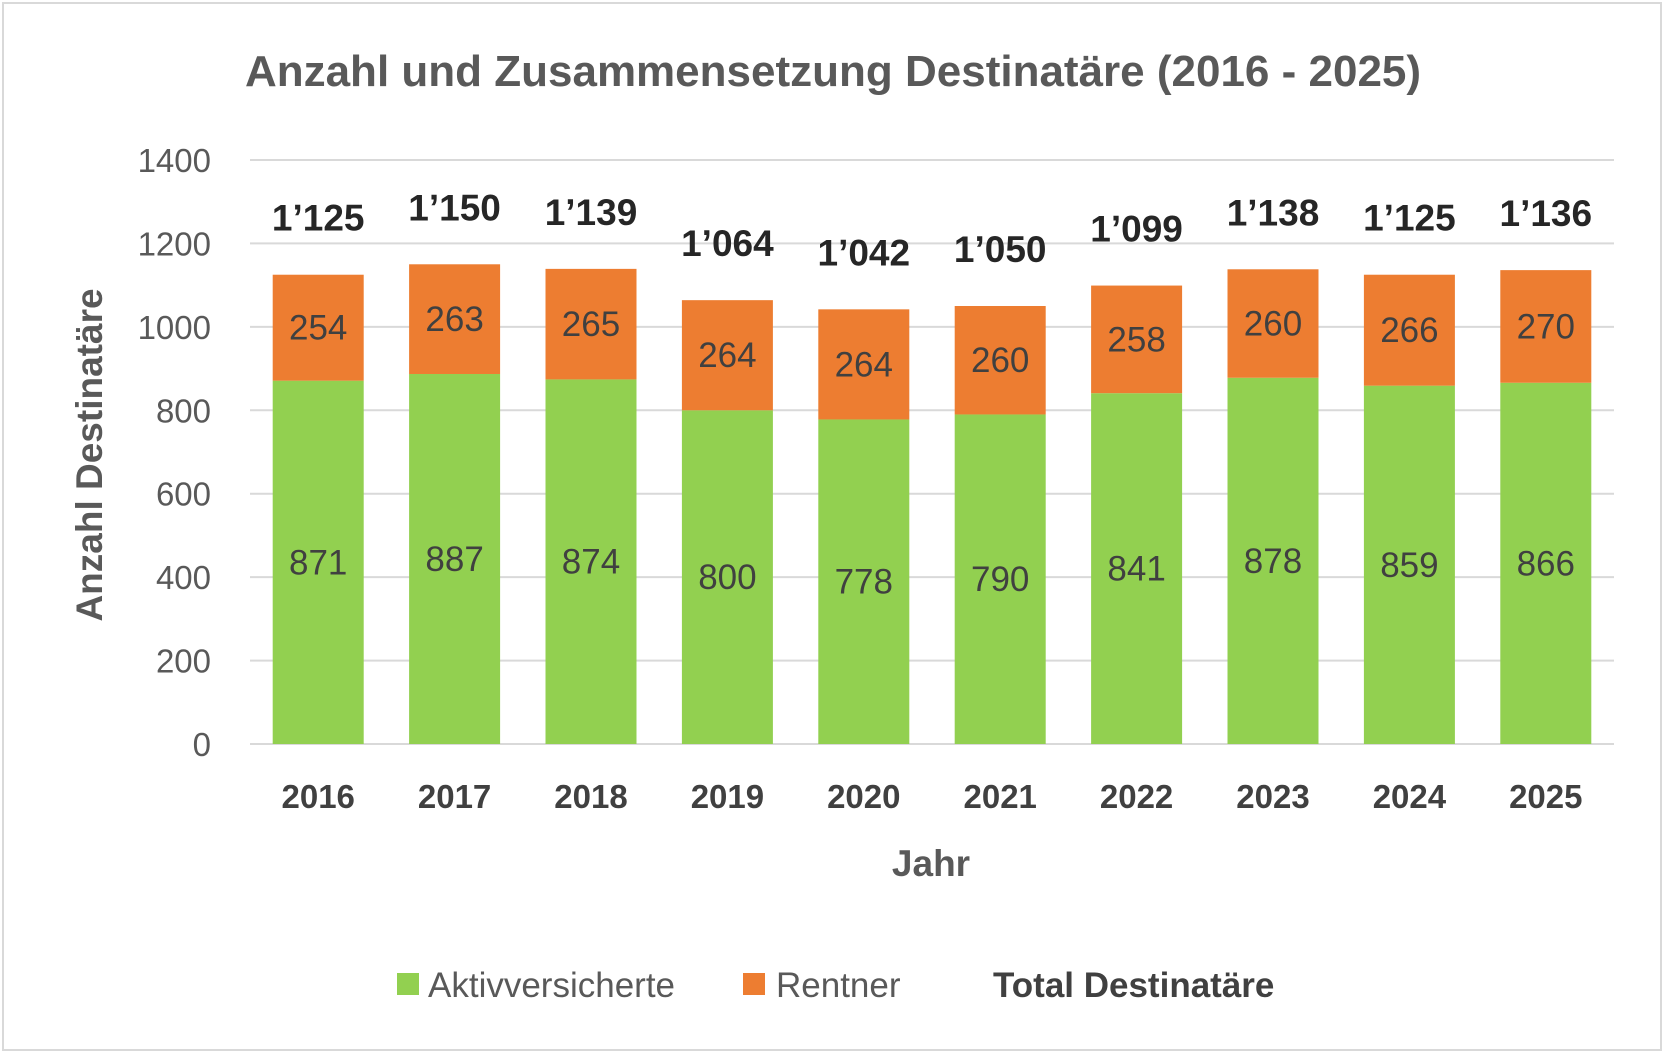 The width and height of the screenshot is (1666, 1055). I want to click on data-label-rentner: 265, so click(591, 324).